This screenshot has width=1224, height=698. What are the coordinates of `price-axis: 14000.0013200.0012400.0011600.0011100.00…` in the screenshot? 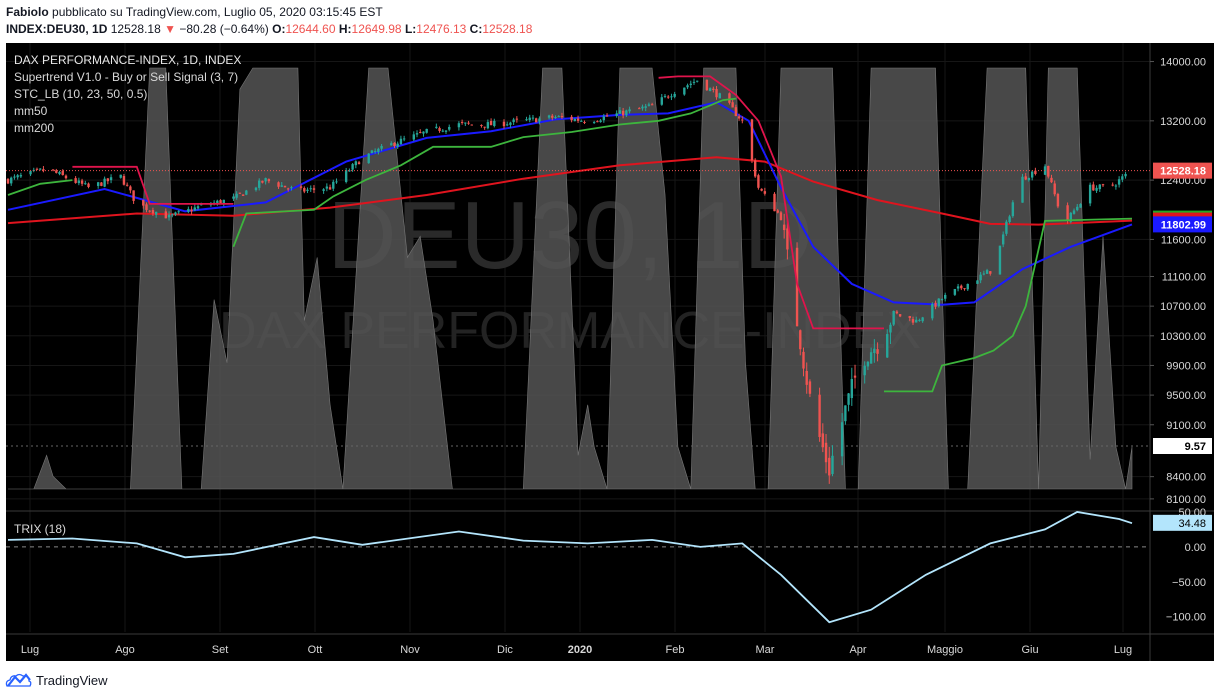 It's located at (1181, 281).